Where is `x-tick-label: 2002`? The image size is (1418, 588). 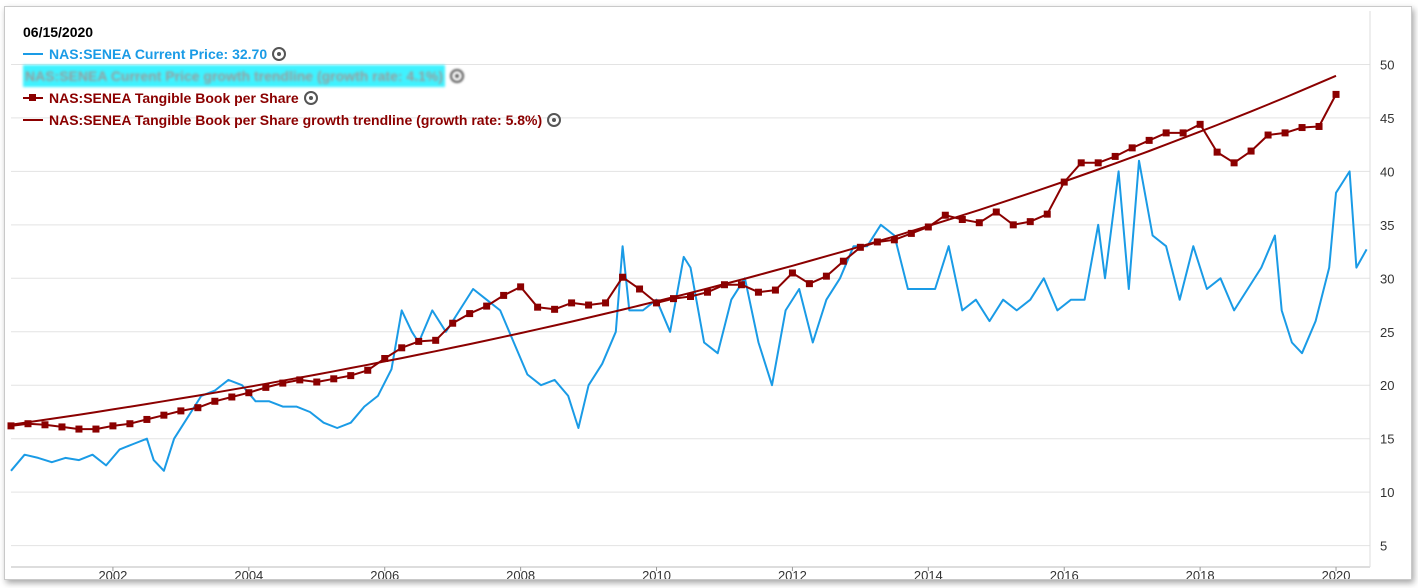
x-tick-label: 2002 is located at coordinates (112, 573).